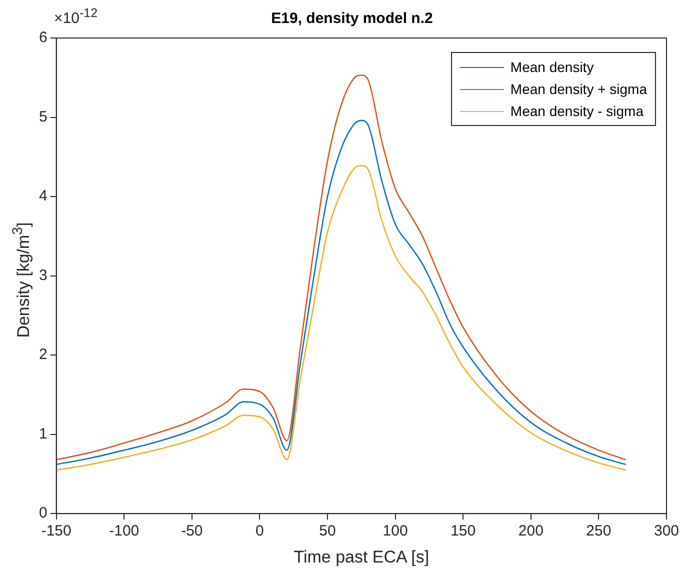  What do you see at coordinates (666, 531) in the screenshot?
I see `x-tick-label: 300` at bounding box center [666, 531].